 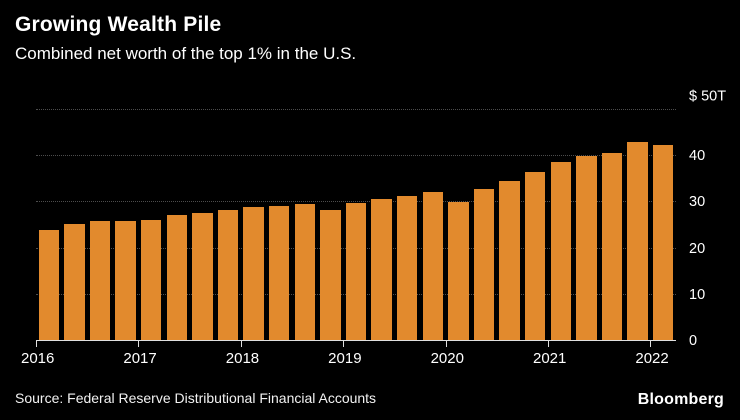 What do you see at coordinates (612, 246) in the screenshot?
I see `bar-2021-q3` at bounding box center [612, 246].